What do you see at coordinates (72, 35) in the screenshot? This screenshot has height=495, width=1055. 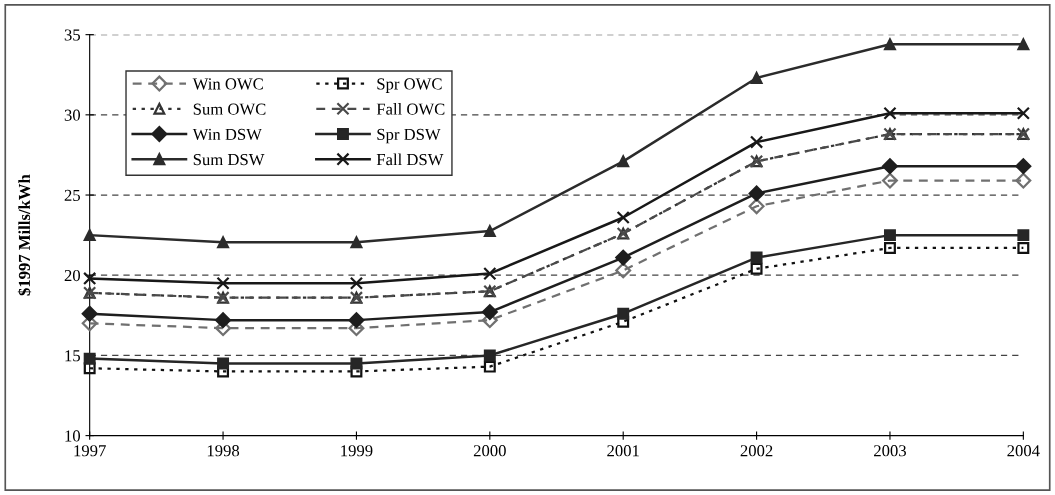 I see `y-tick-label: 35` at bounding box center [72, 35].